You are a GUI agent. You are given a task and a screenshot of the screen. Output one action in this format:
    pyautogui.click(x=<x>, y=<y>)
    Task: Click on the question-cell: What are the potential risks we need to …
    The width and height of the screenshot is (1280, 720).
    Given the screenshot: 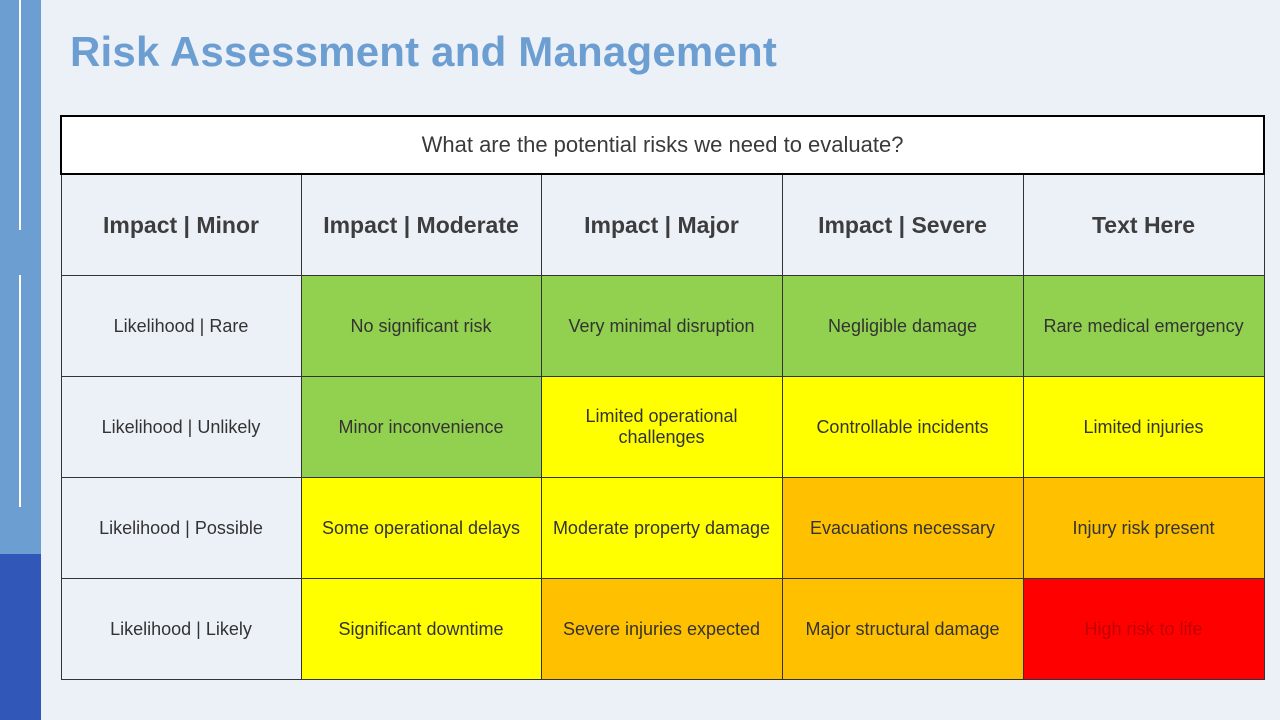 What is the action you would take?
    pyautogui.click(x=662, y=145)
    